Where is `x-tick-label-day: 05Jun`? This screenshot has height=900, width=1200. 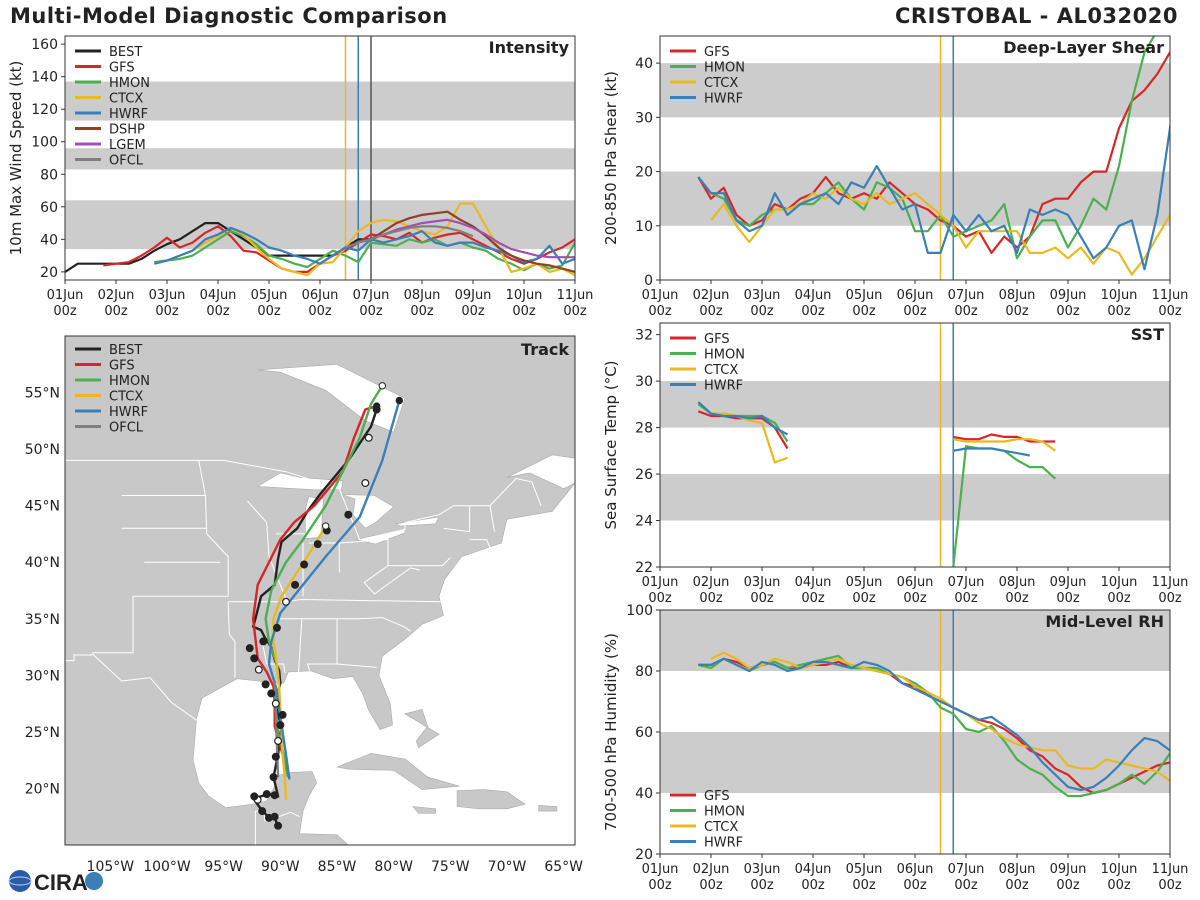 x-tick-label-day: 05Jun is located at coordinates (864, 295).